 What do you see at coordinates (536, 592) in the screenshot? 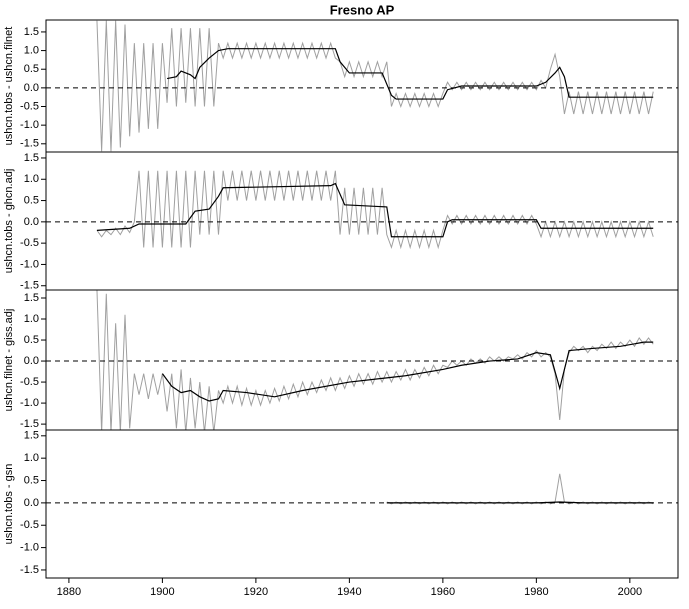
I see `x-tick-label: 1980` at bounding box center [536, 592].